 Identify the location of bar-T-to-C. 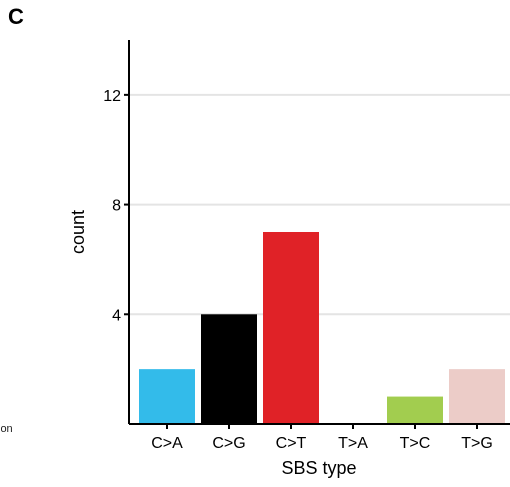
(415, 410).